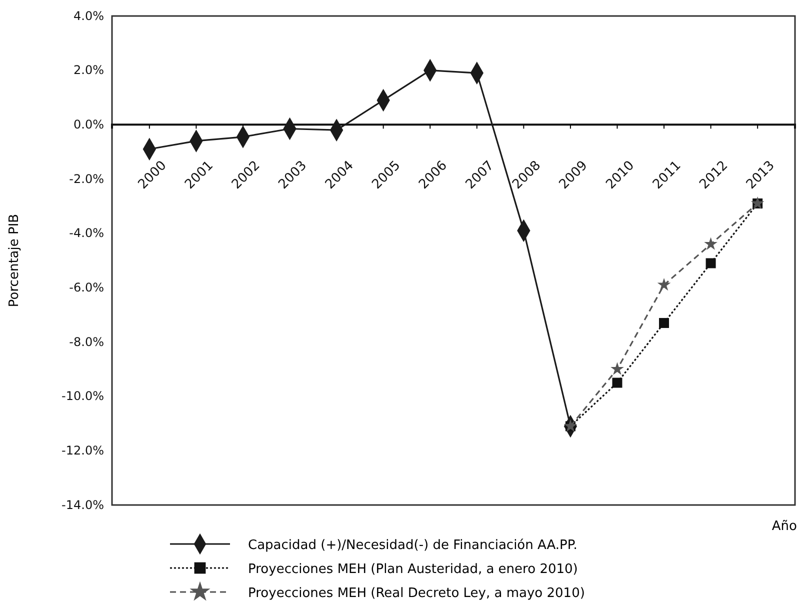  What do you see at coordinates (785, 526) in the screenshot?
I see `x-axis-title: Año` at bounding box center [785, 526].